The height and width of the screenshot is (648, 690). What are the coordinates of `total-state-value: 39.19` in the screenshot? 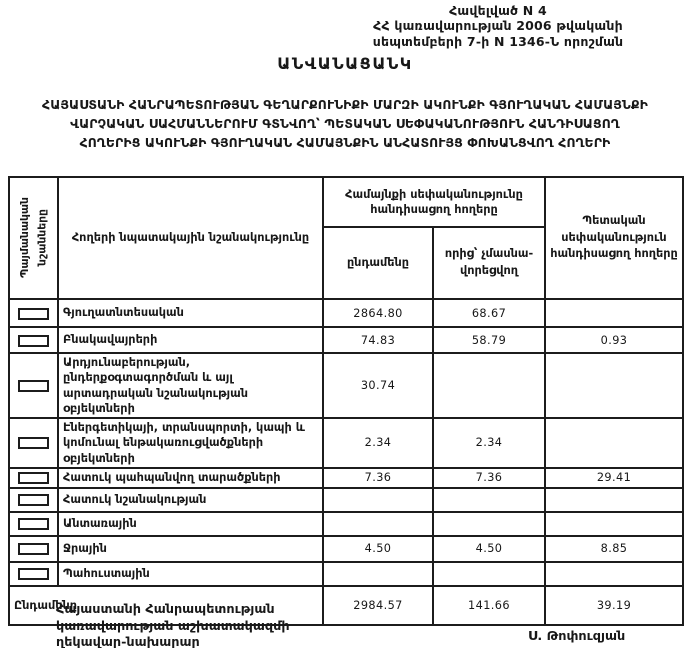 It's located at (614, 605).